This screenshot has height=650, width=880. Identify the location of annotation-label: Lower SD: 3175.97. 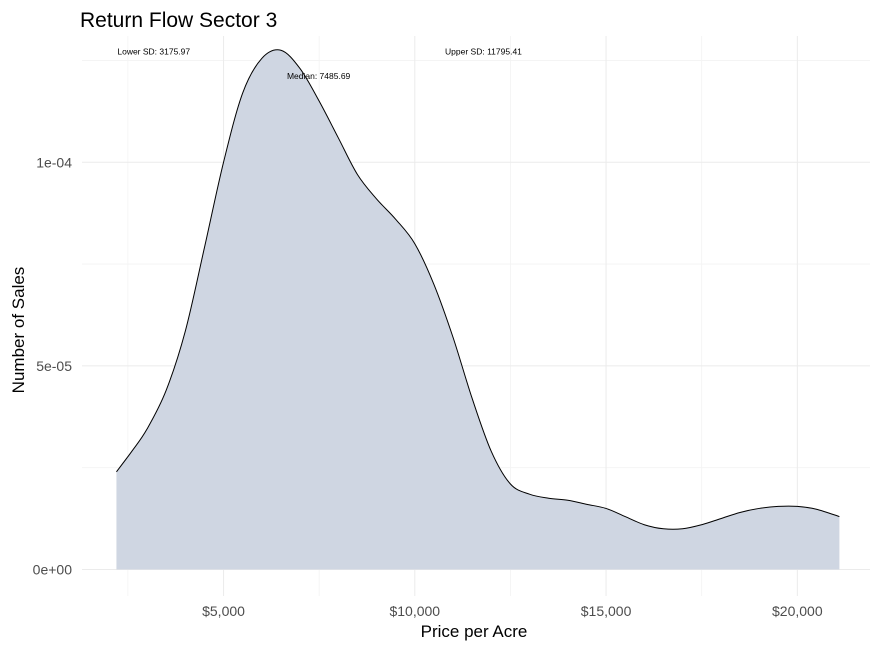
(153, 51).